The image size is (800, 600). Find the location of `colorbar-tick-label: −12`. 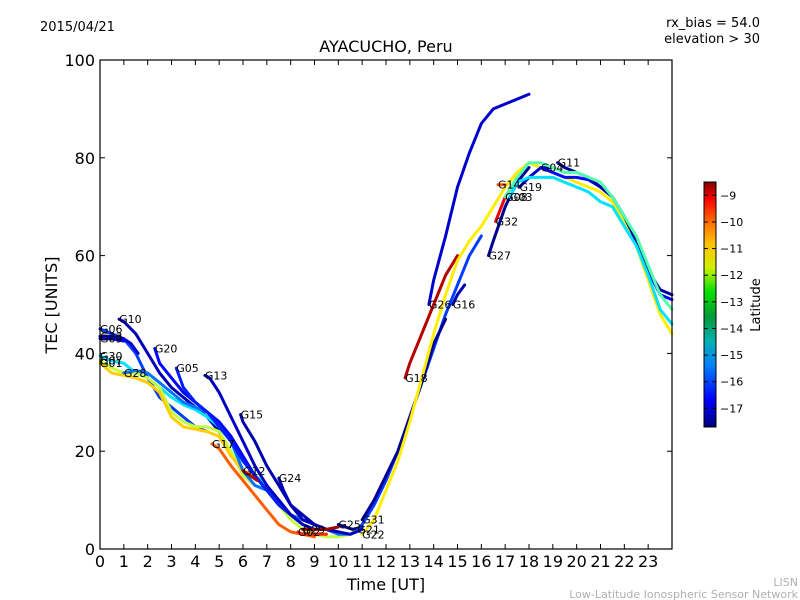

colorbar-tick-label: −12 is located at coordinates (731, 275).